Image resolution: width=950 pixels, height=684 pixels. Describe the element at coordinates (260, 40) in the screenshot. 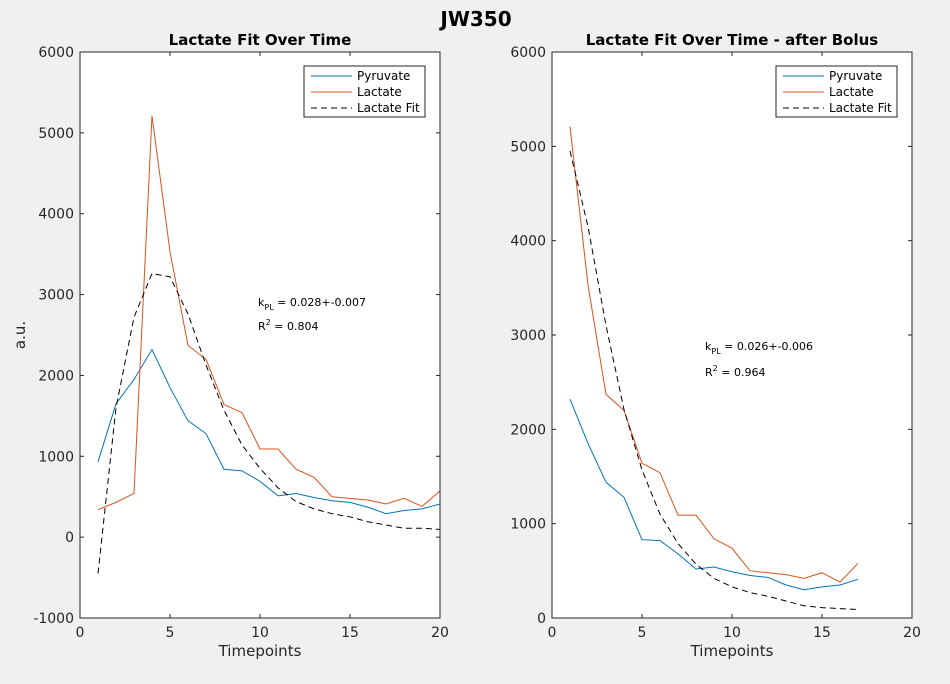

I see `chart-title: Lactate Fit Over Time` at that location.